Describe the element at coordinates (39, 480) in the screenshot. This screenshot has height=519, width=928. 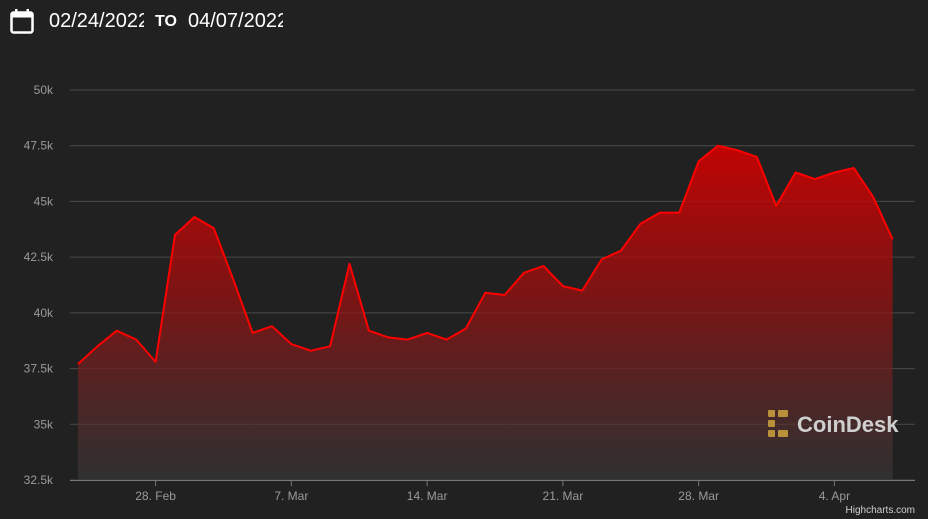
I see `y-tick-label: 32.5k` at that location.